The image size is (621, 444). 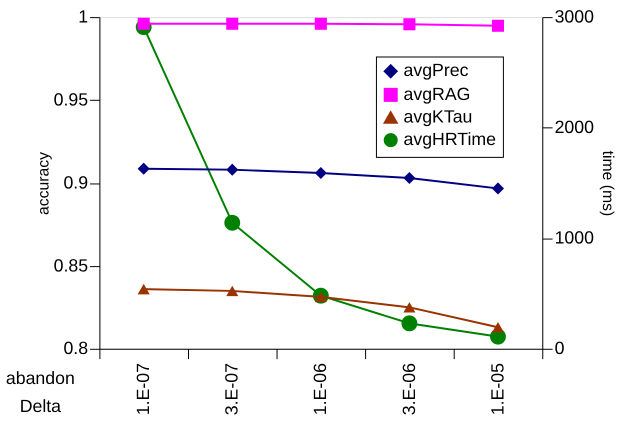 I want to click on y-tick-label: 0.9, so click(x=75, y=182).